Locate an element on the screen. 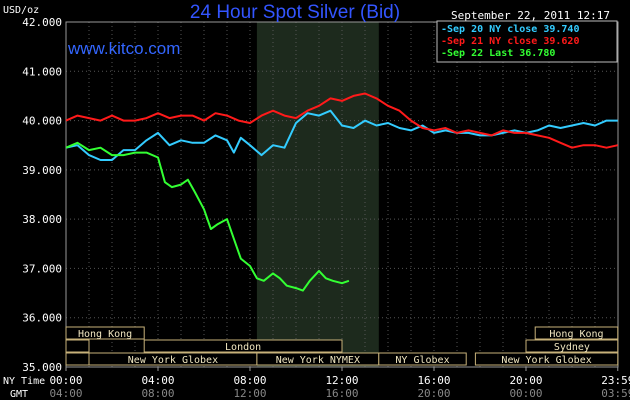  source-watermark: www.kitco.com is located at coordinates (123, 48).